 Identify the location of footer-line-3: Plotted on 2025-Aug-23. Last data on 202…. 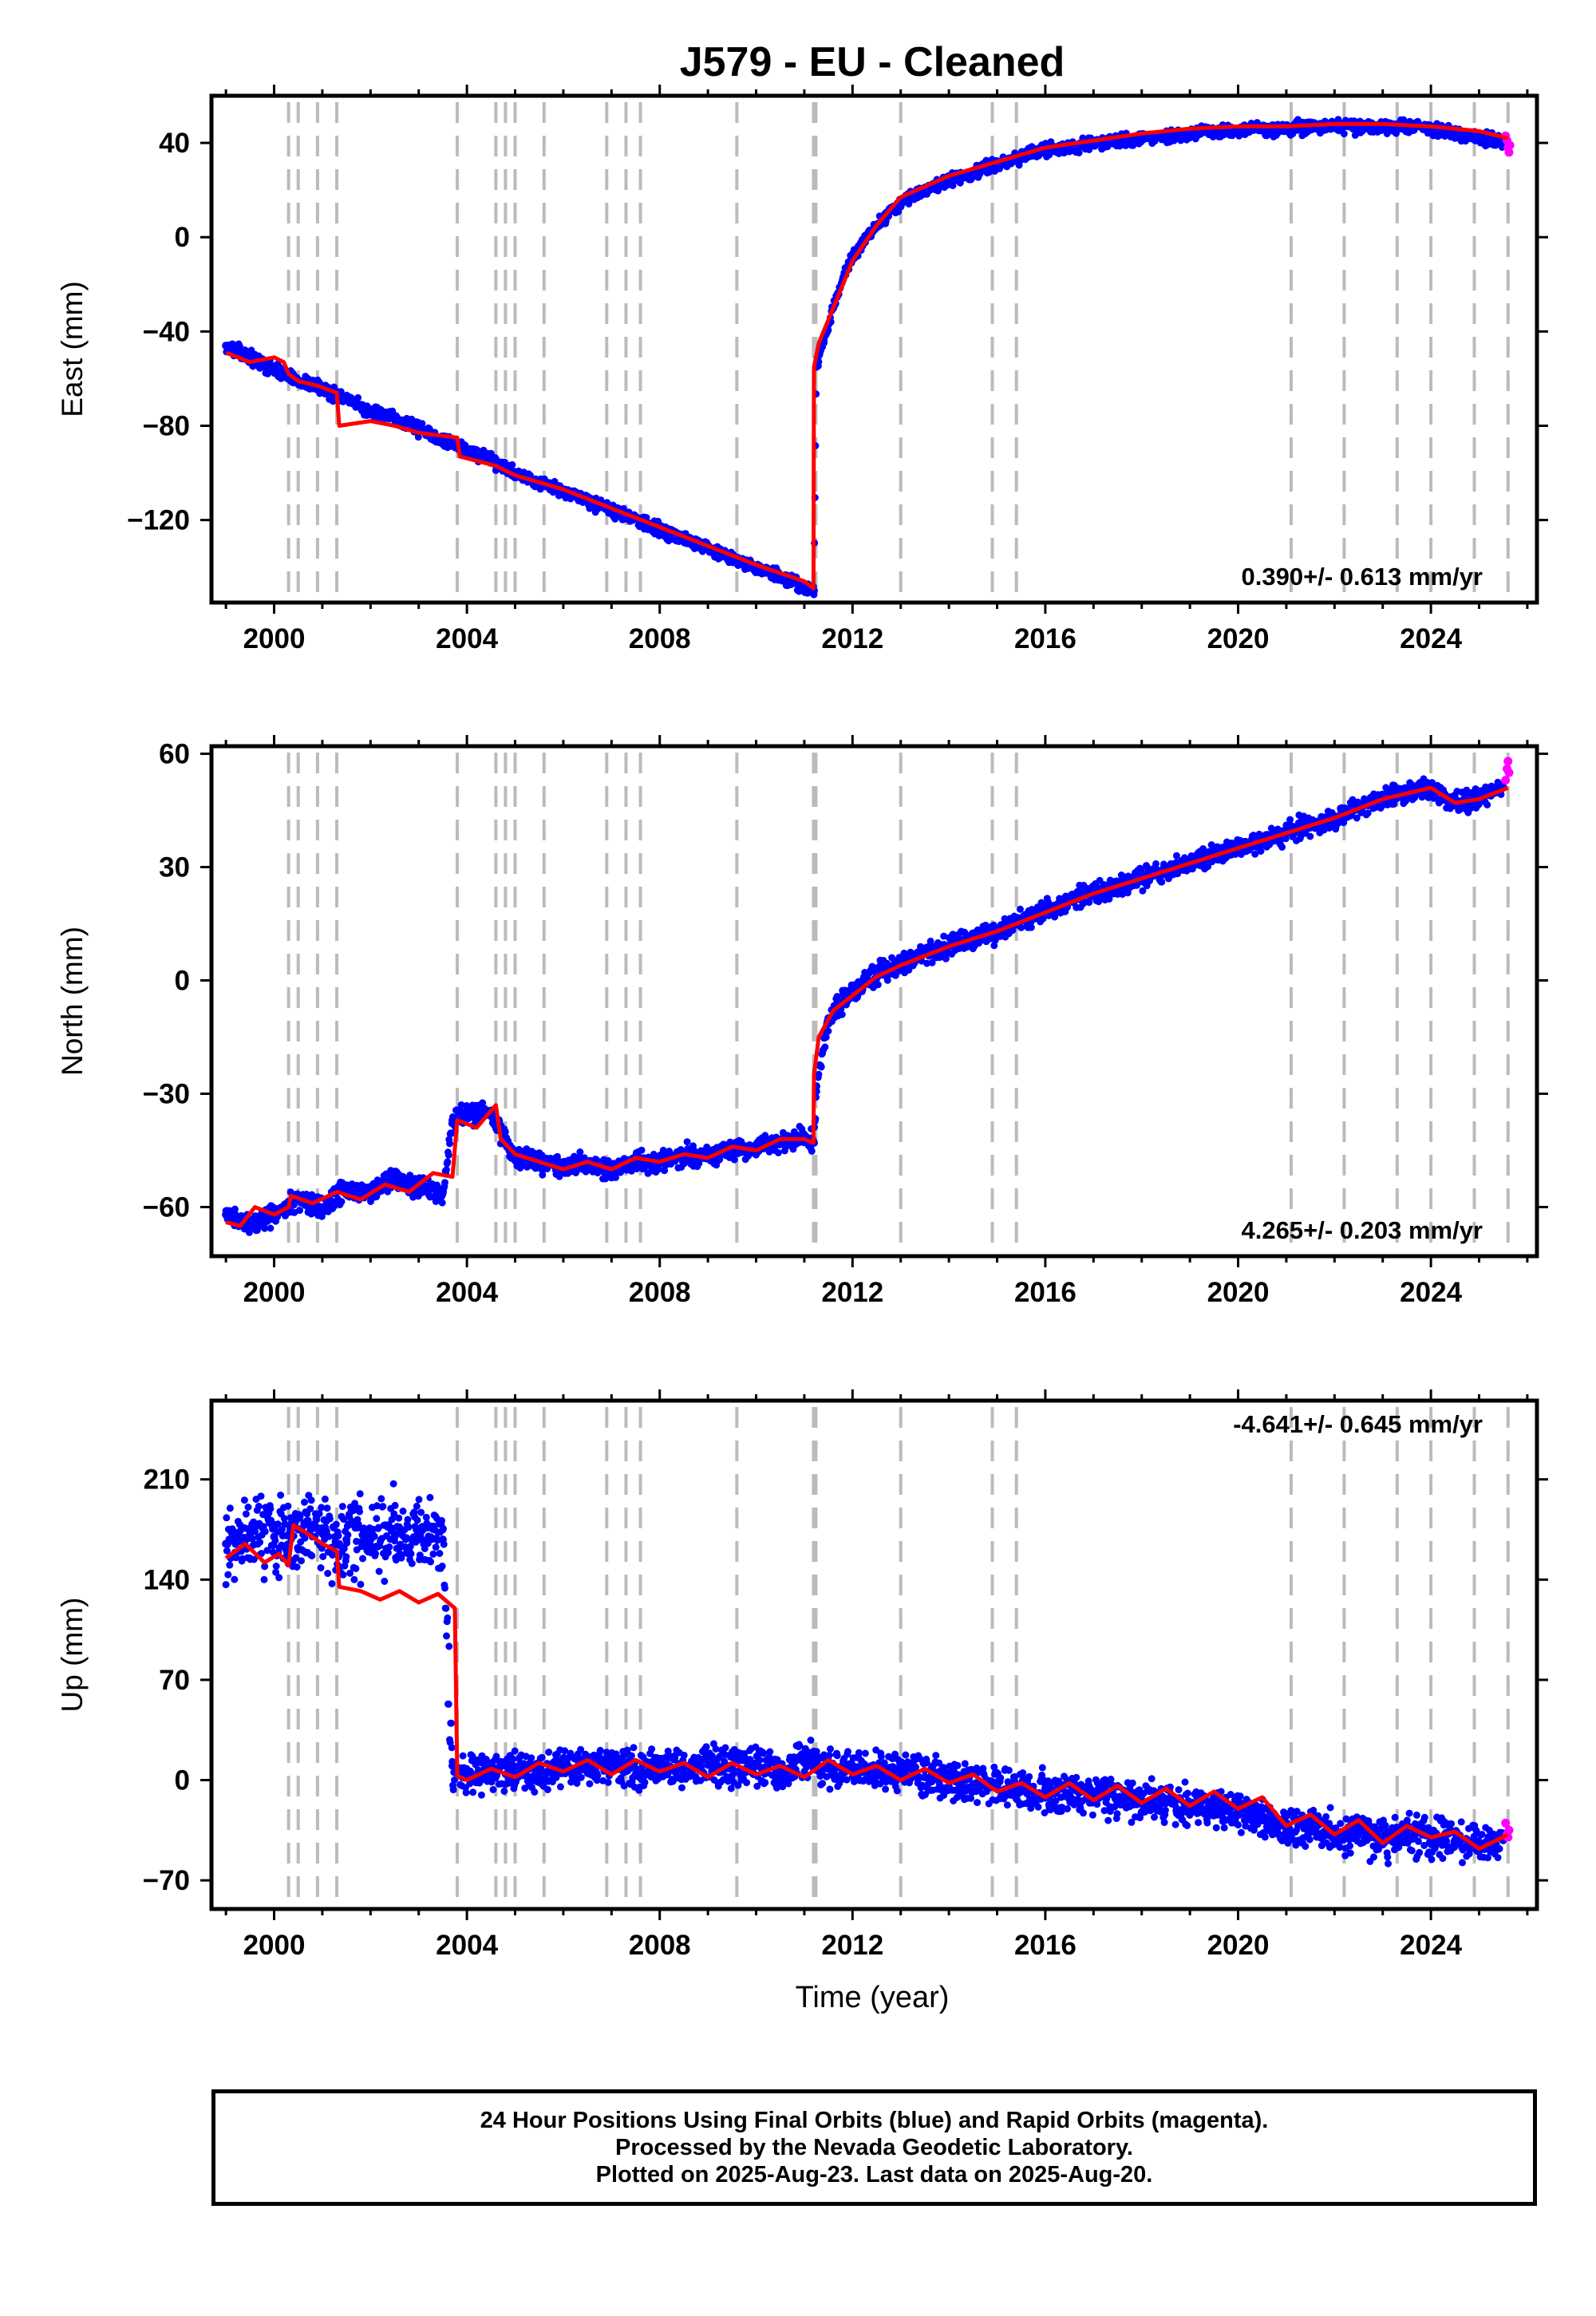
(874, 2175).